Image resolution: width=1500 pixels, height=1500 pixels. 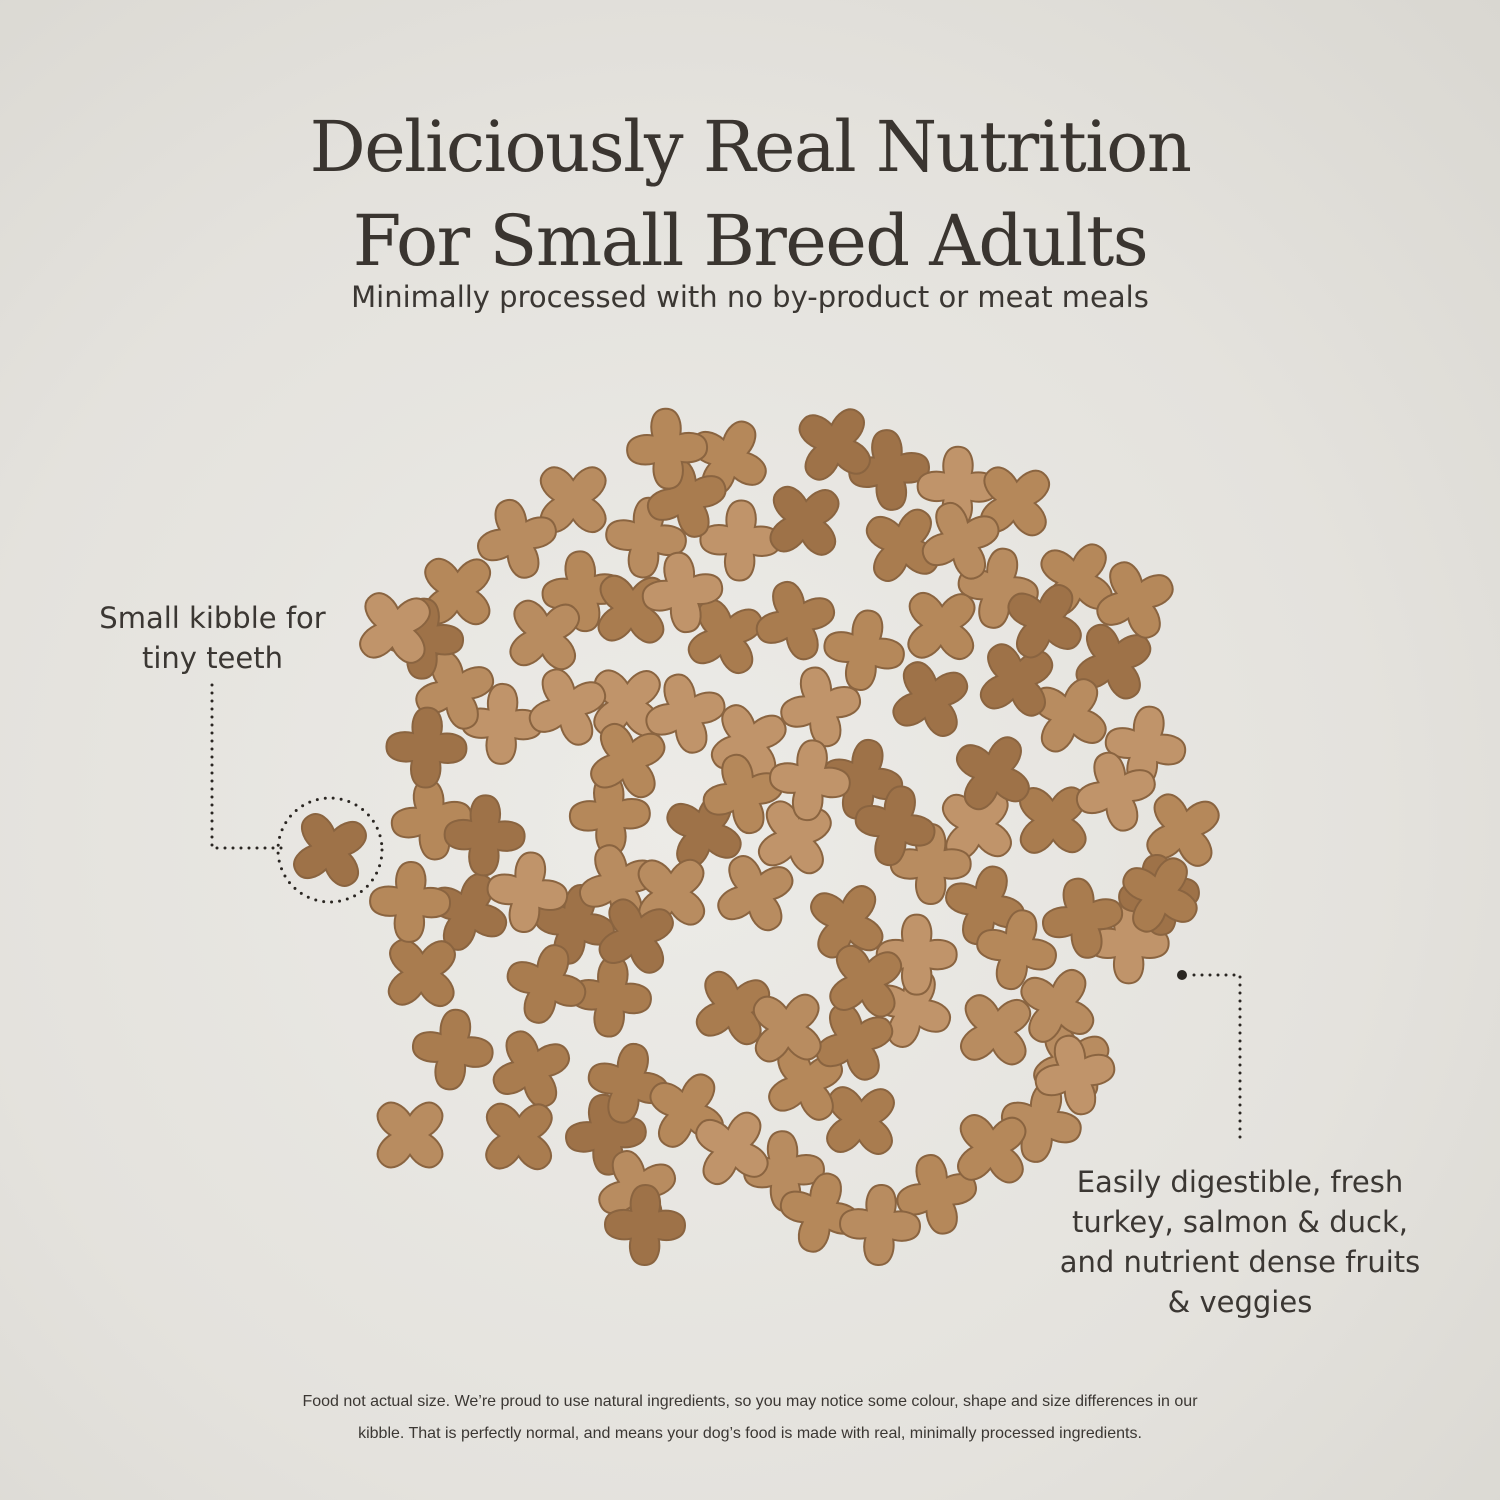 I want to click on title-line-2: For Small Breed Adults, so click(x=750, y=241).